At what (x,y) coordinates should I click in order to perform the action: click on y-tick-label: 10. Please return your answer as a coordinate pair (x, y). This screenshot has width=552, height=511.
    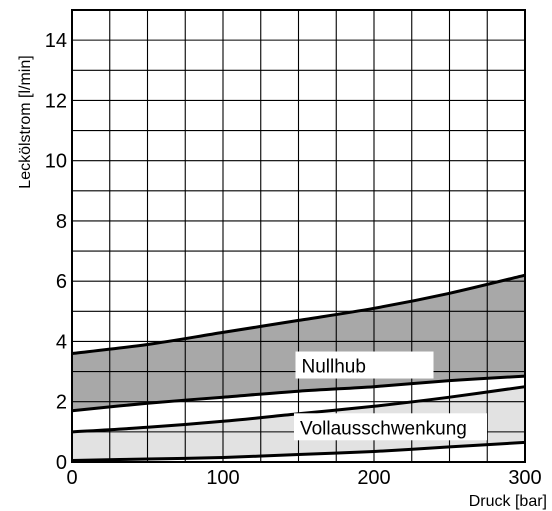
    Looking at the image, I should click on (56, 162).